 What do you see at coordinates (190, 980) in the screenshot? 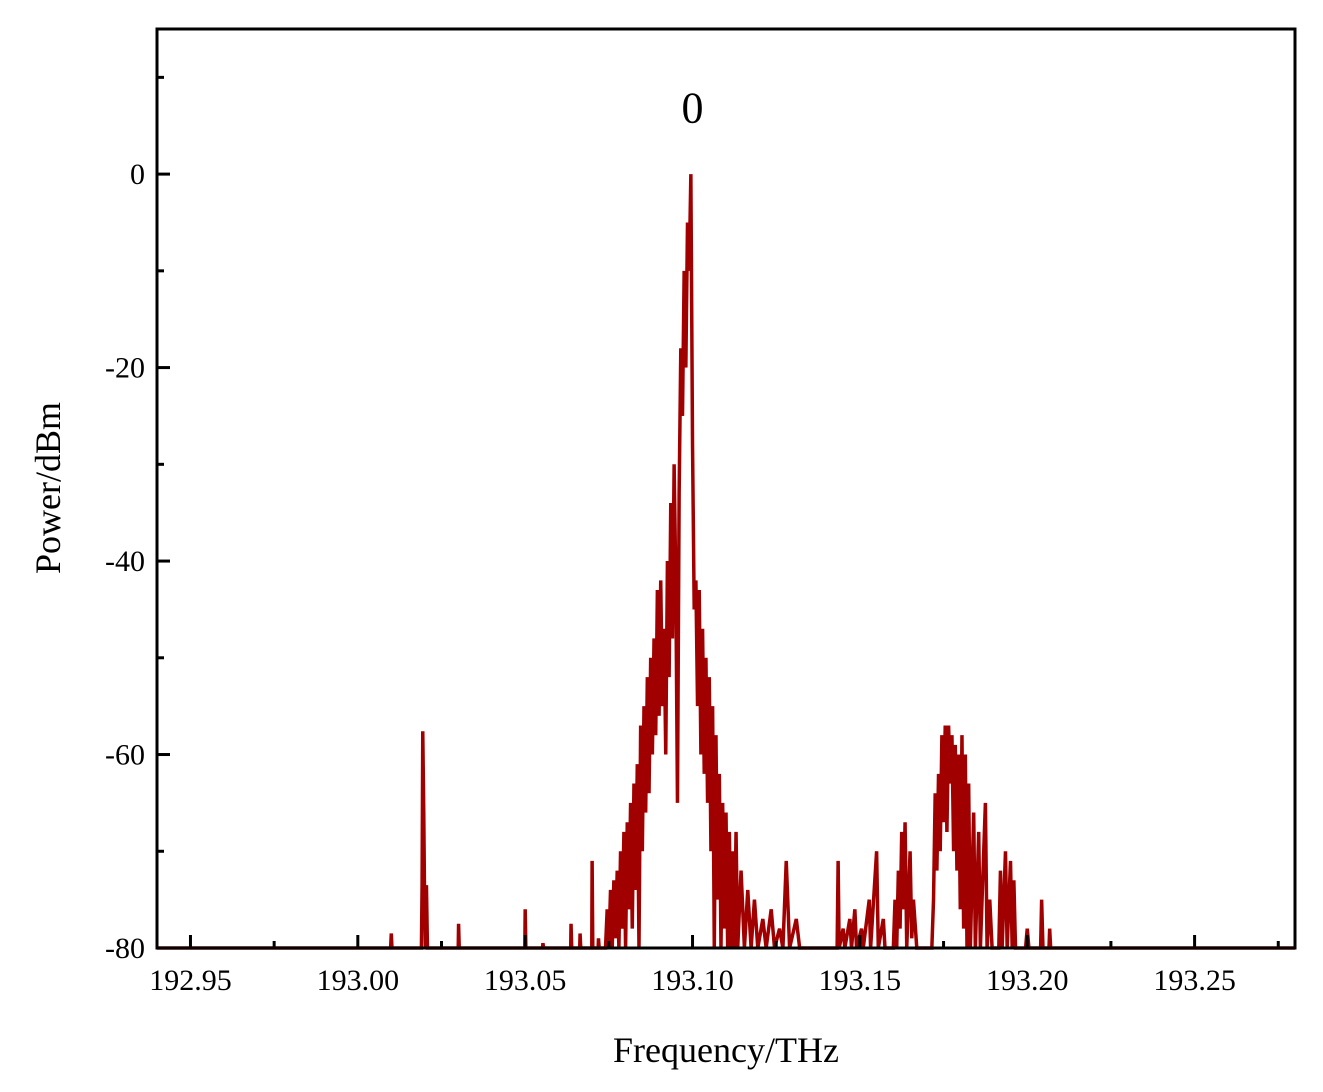
I see `x-tick-label: 192.95` at bounding box center [190, 980].